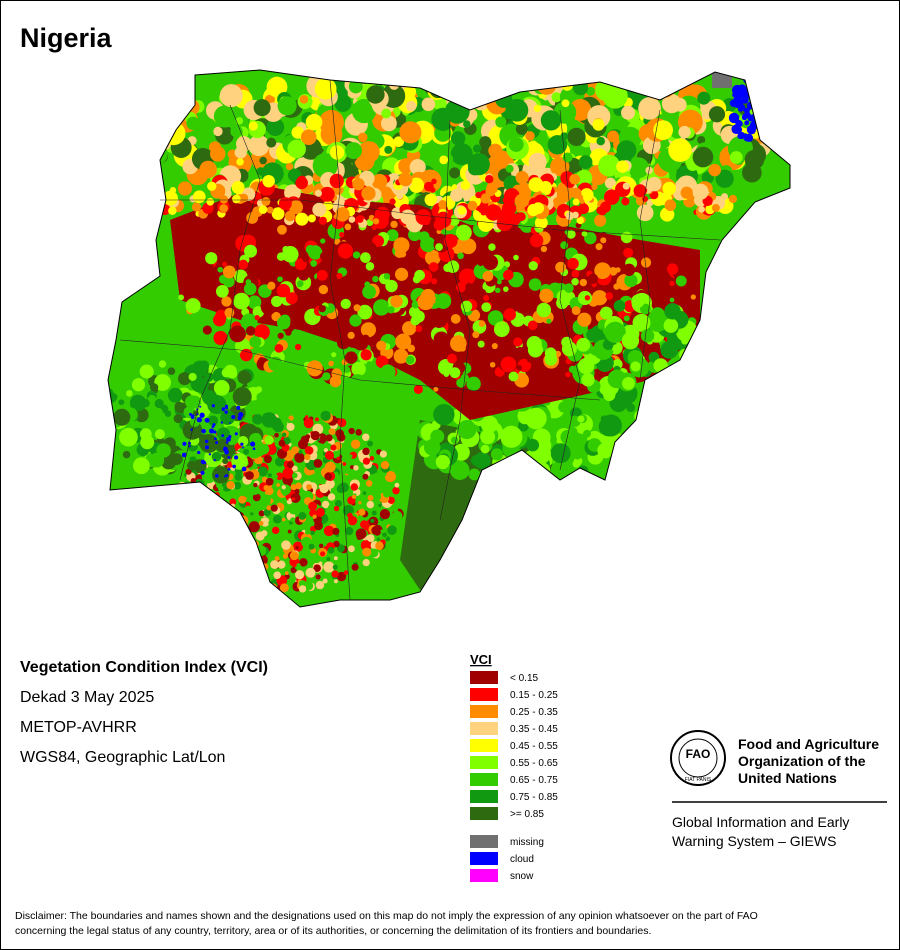 Image resolution: width=900 pixels, height=950 pixels. What do you see at coordinates (122, 757) in the screenshot?
I see `projection: WGS84, Geographic Lat/Lon` at bounding box center [122, 757].